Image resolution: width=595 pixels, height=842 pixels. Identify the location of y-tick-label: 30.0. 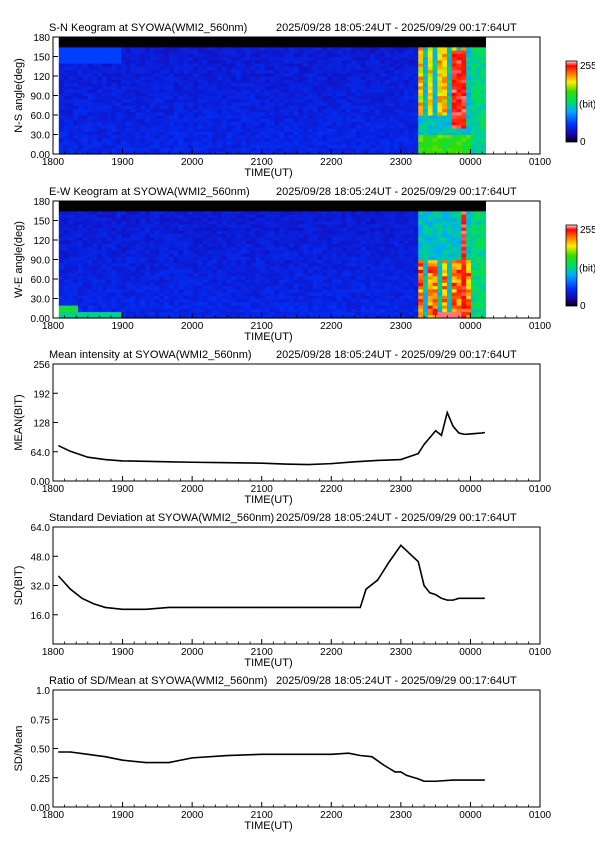
(41, 136).